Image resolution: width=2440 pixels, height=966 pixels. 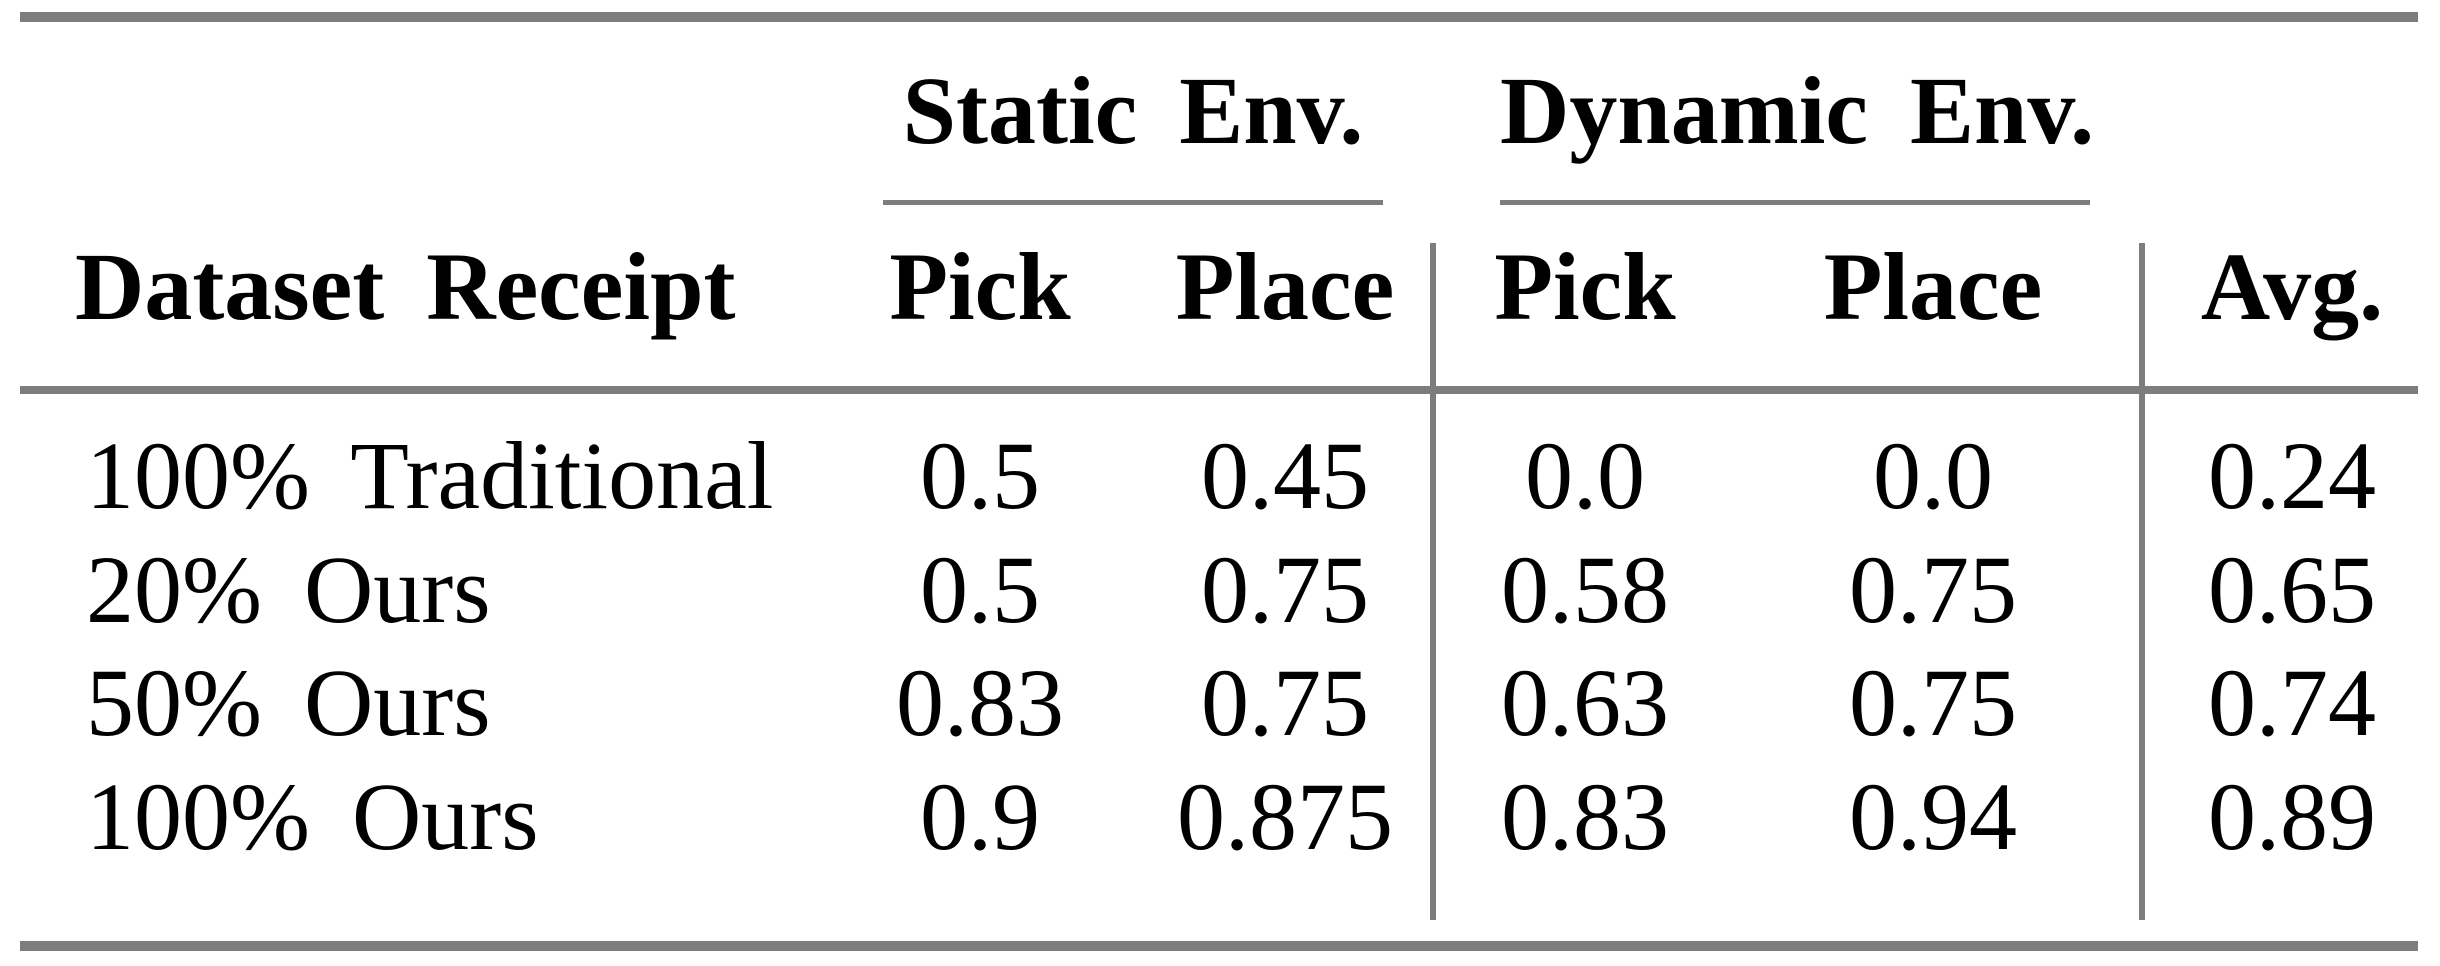 What do you see at coordinates (1585, 589) in the screenshot?
I see `cell-dynamic-pick: 0.58` at bounding box center [1585, 589].